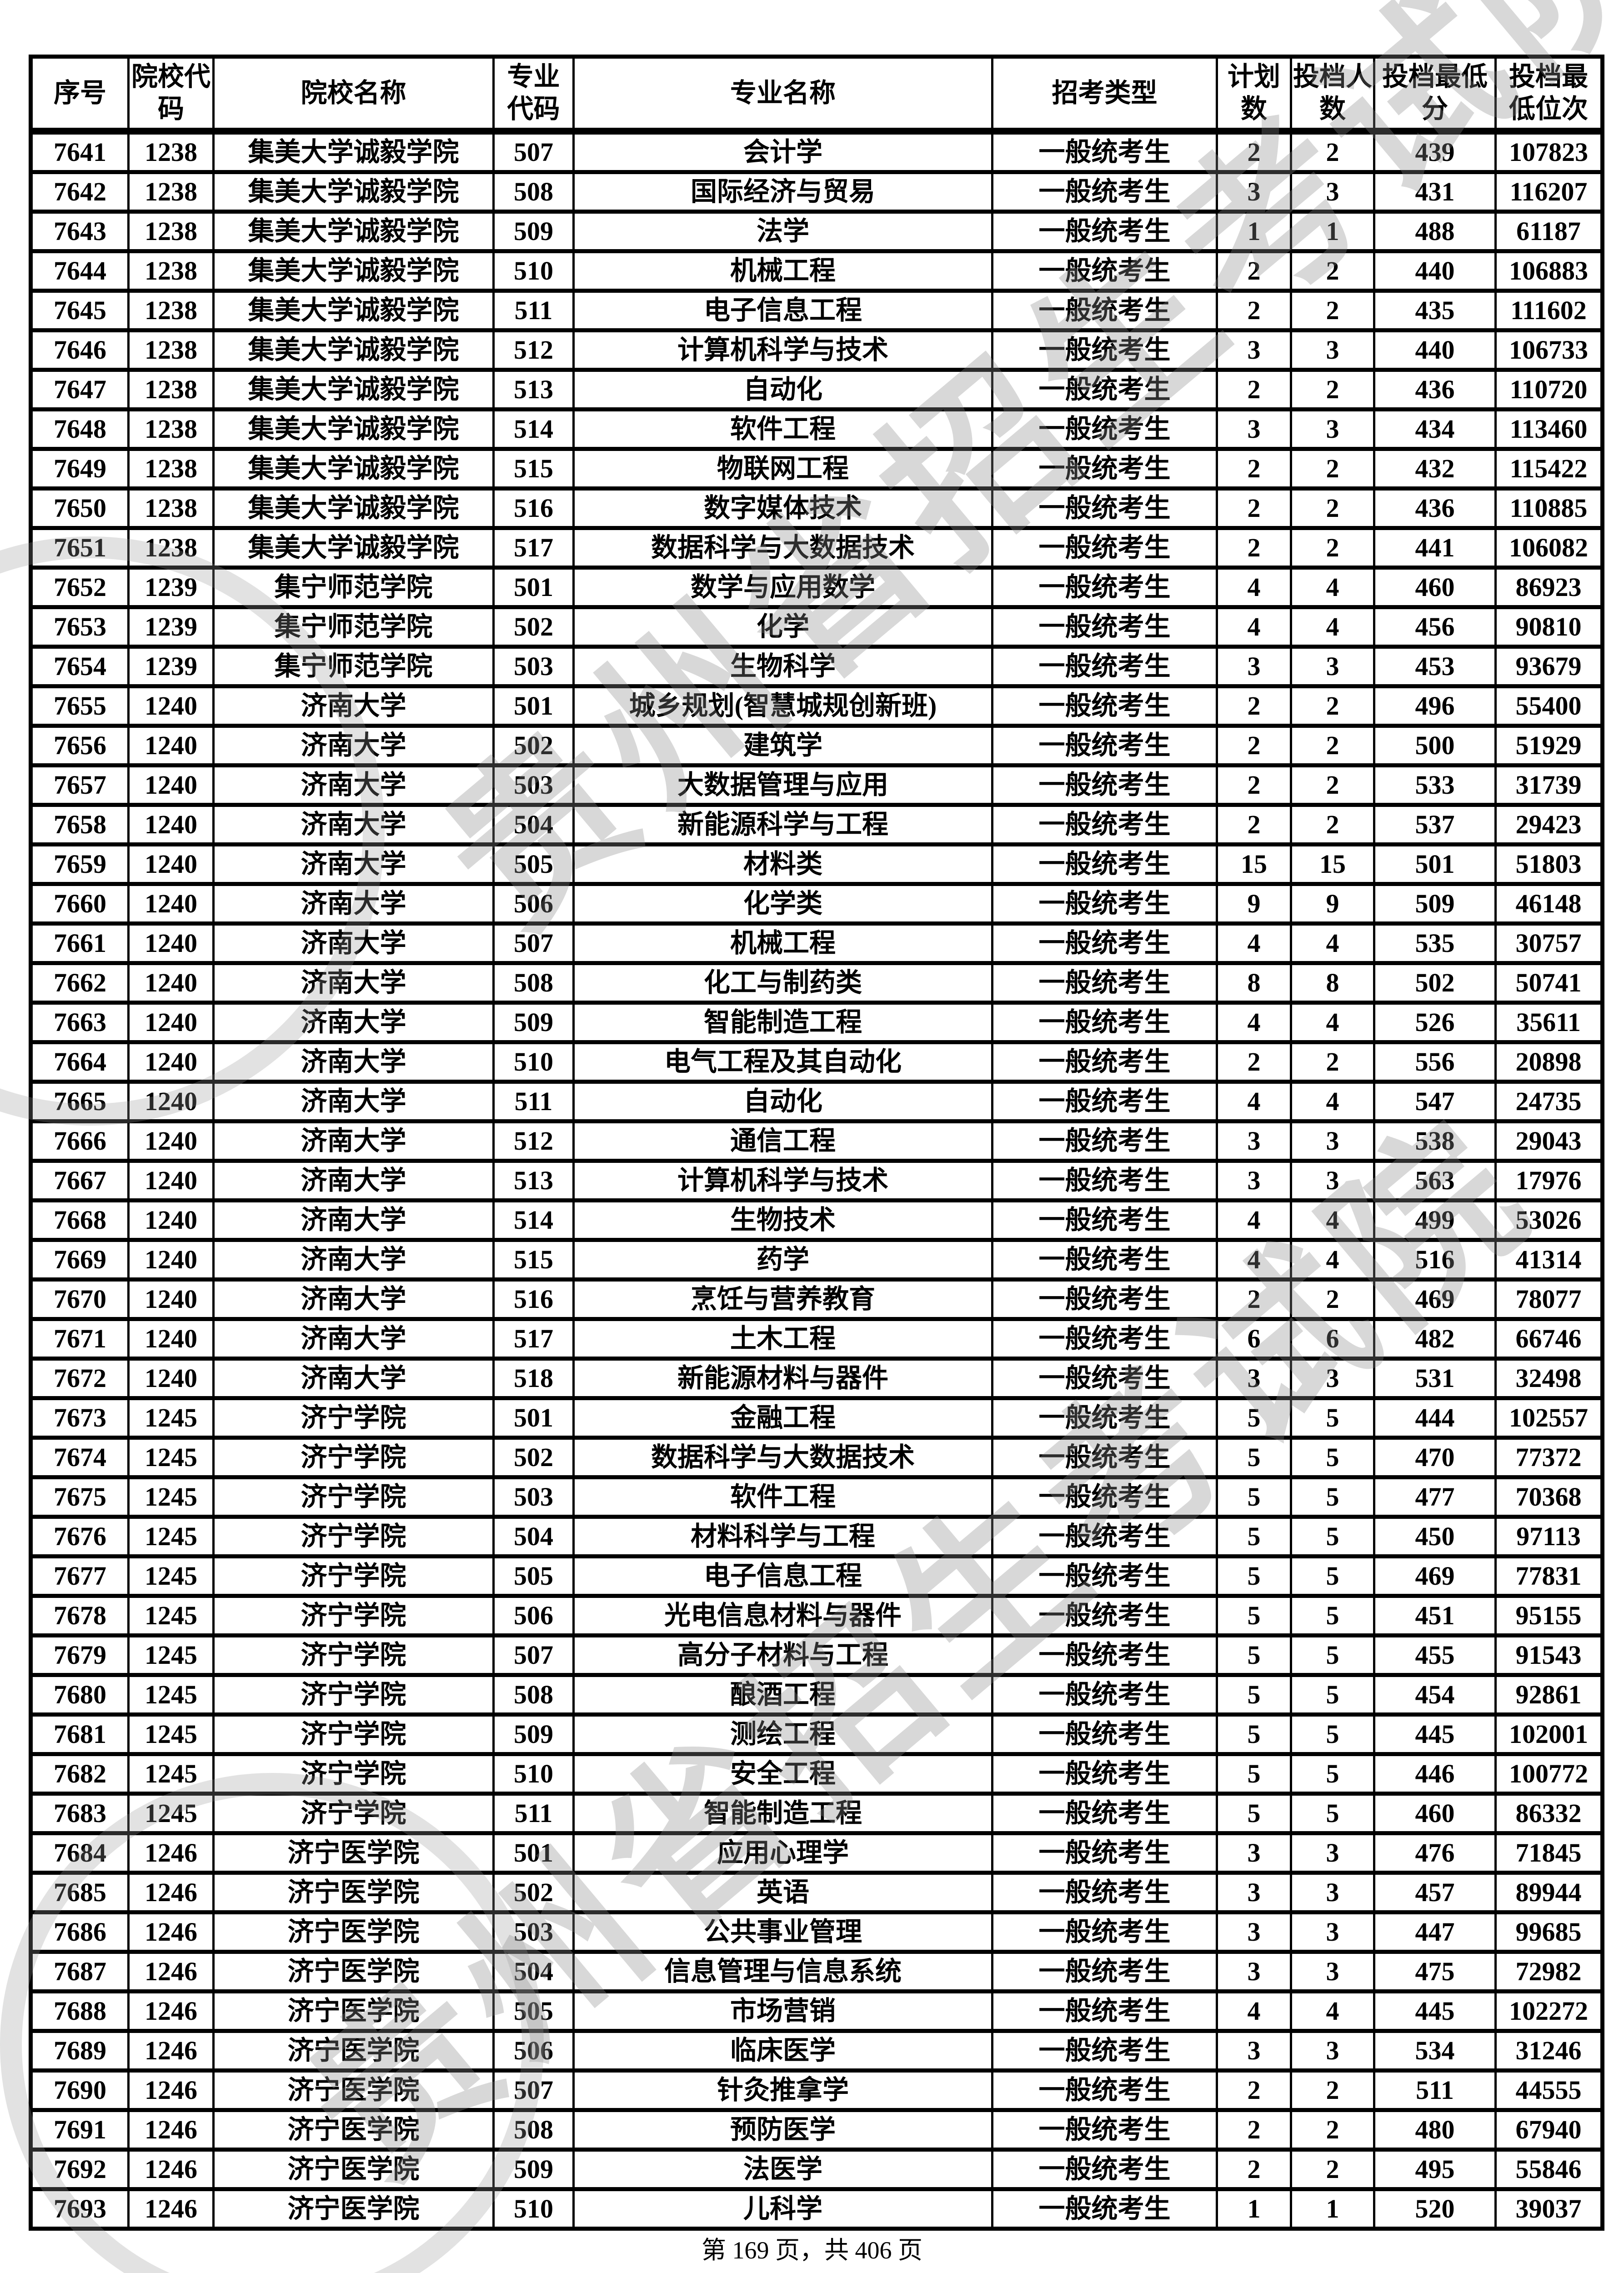 This screenshot has height=2273, width=1624. Describe the element at coordinates (533, 2090) in the screenshot. I see `table-cell: 507` at that location.